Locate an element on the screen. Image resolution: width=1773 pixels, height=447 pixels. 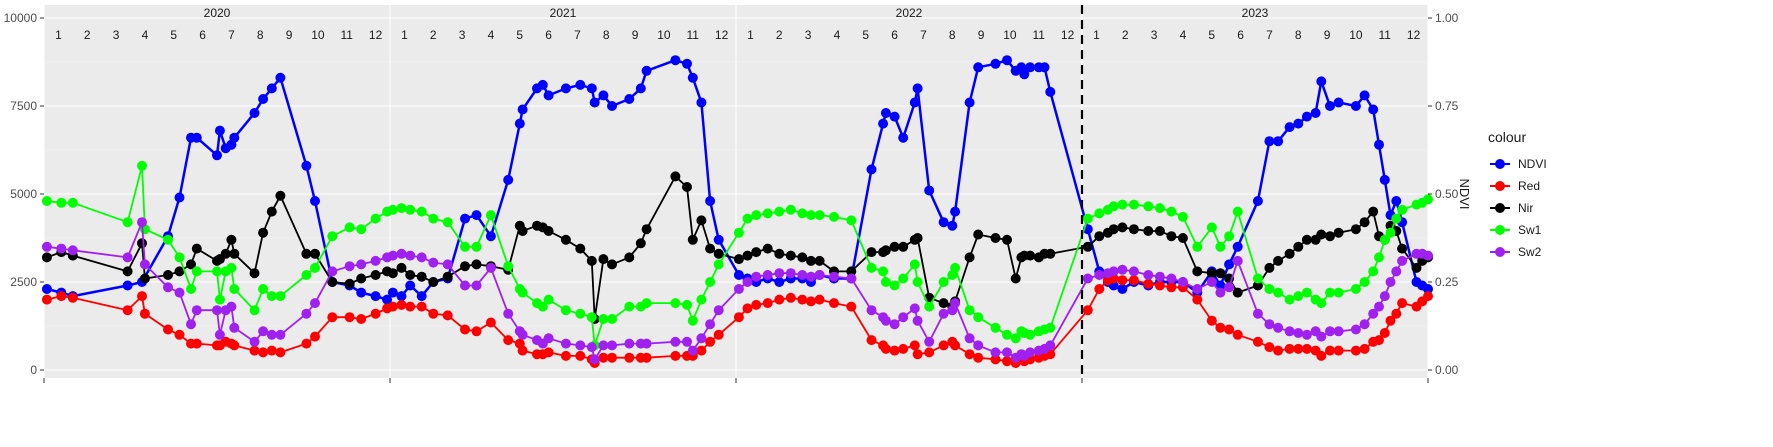
month-label: 1 is located at coordinates (404, 35).